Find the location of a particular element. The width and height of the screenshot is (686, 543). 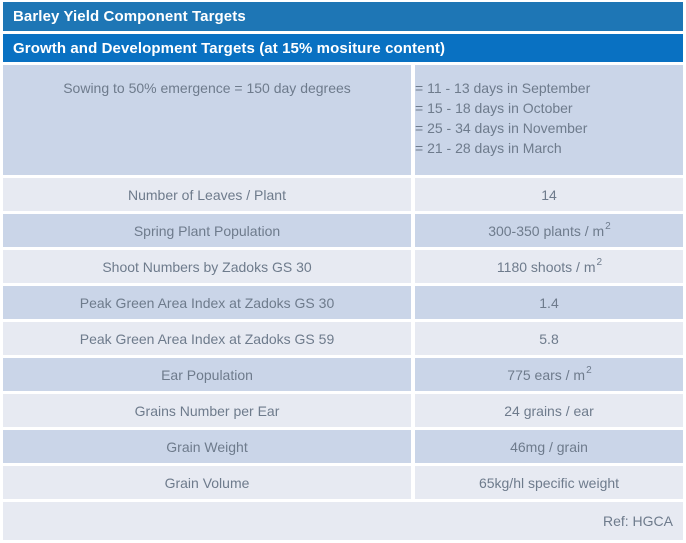

row-label-cell: Peak Green Area Index at Zadoks GS 59 is located at coordinates (207, 338).